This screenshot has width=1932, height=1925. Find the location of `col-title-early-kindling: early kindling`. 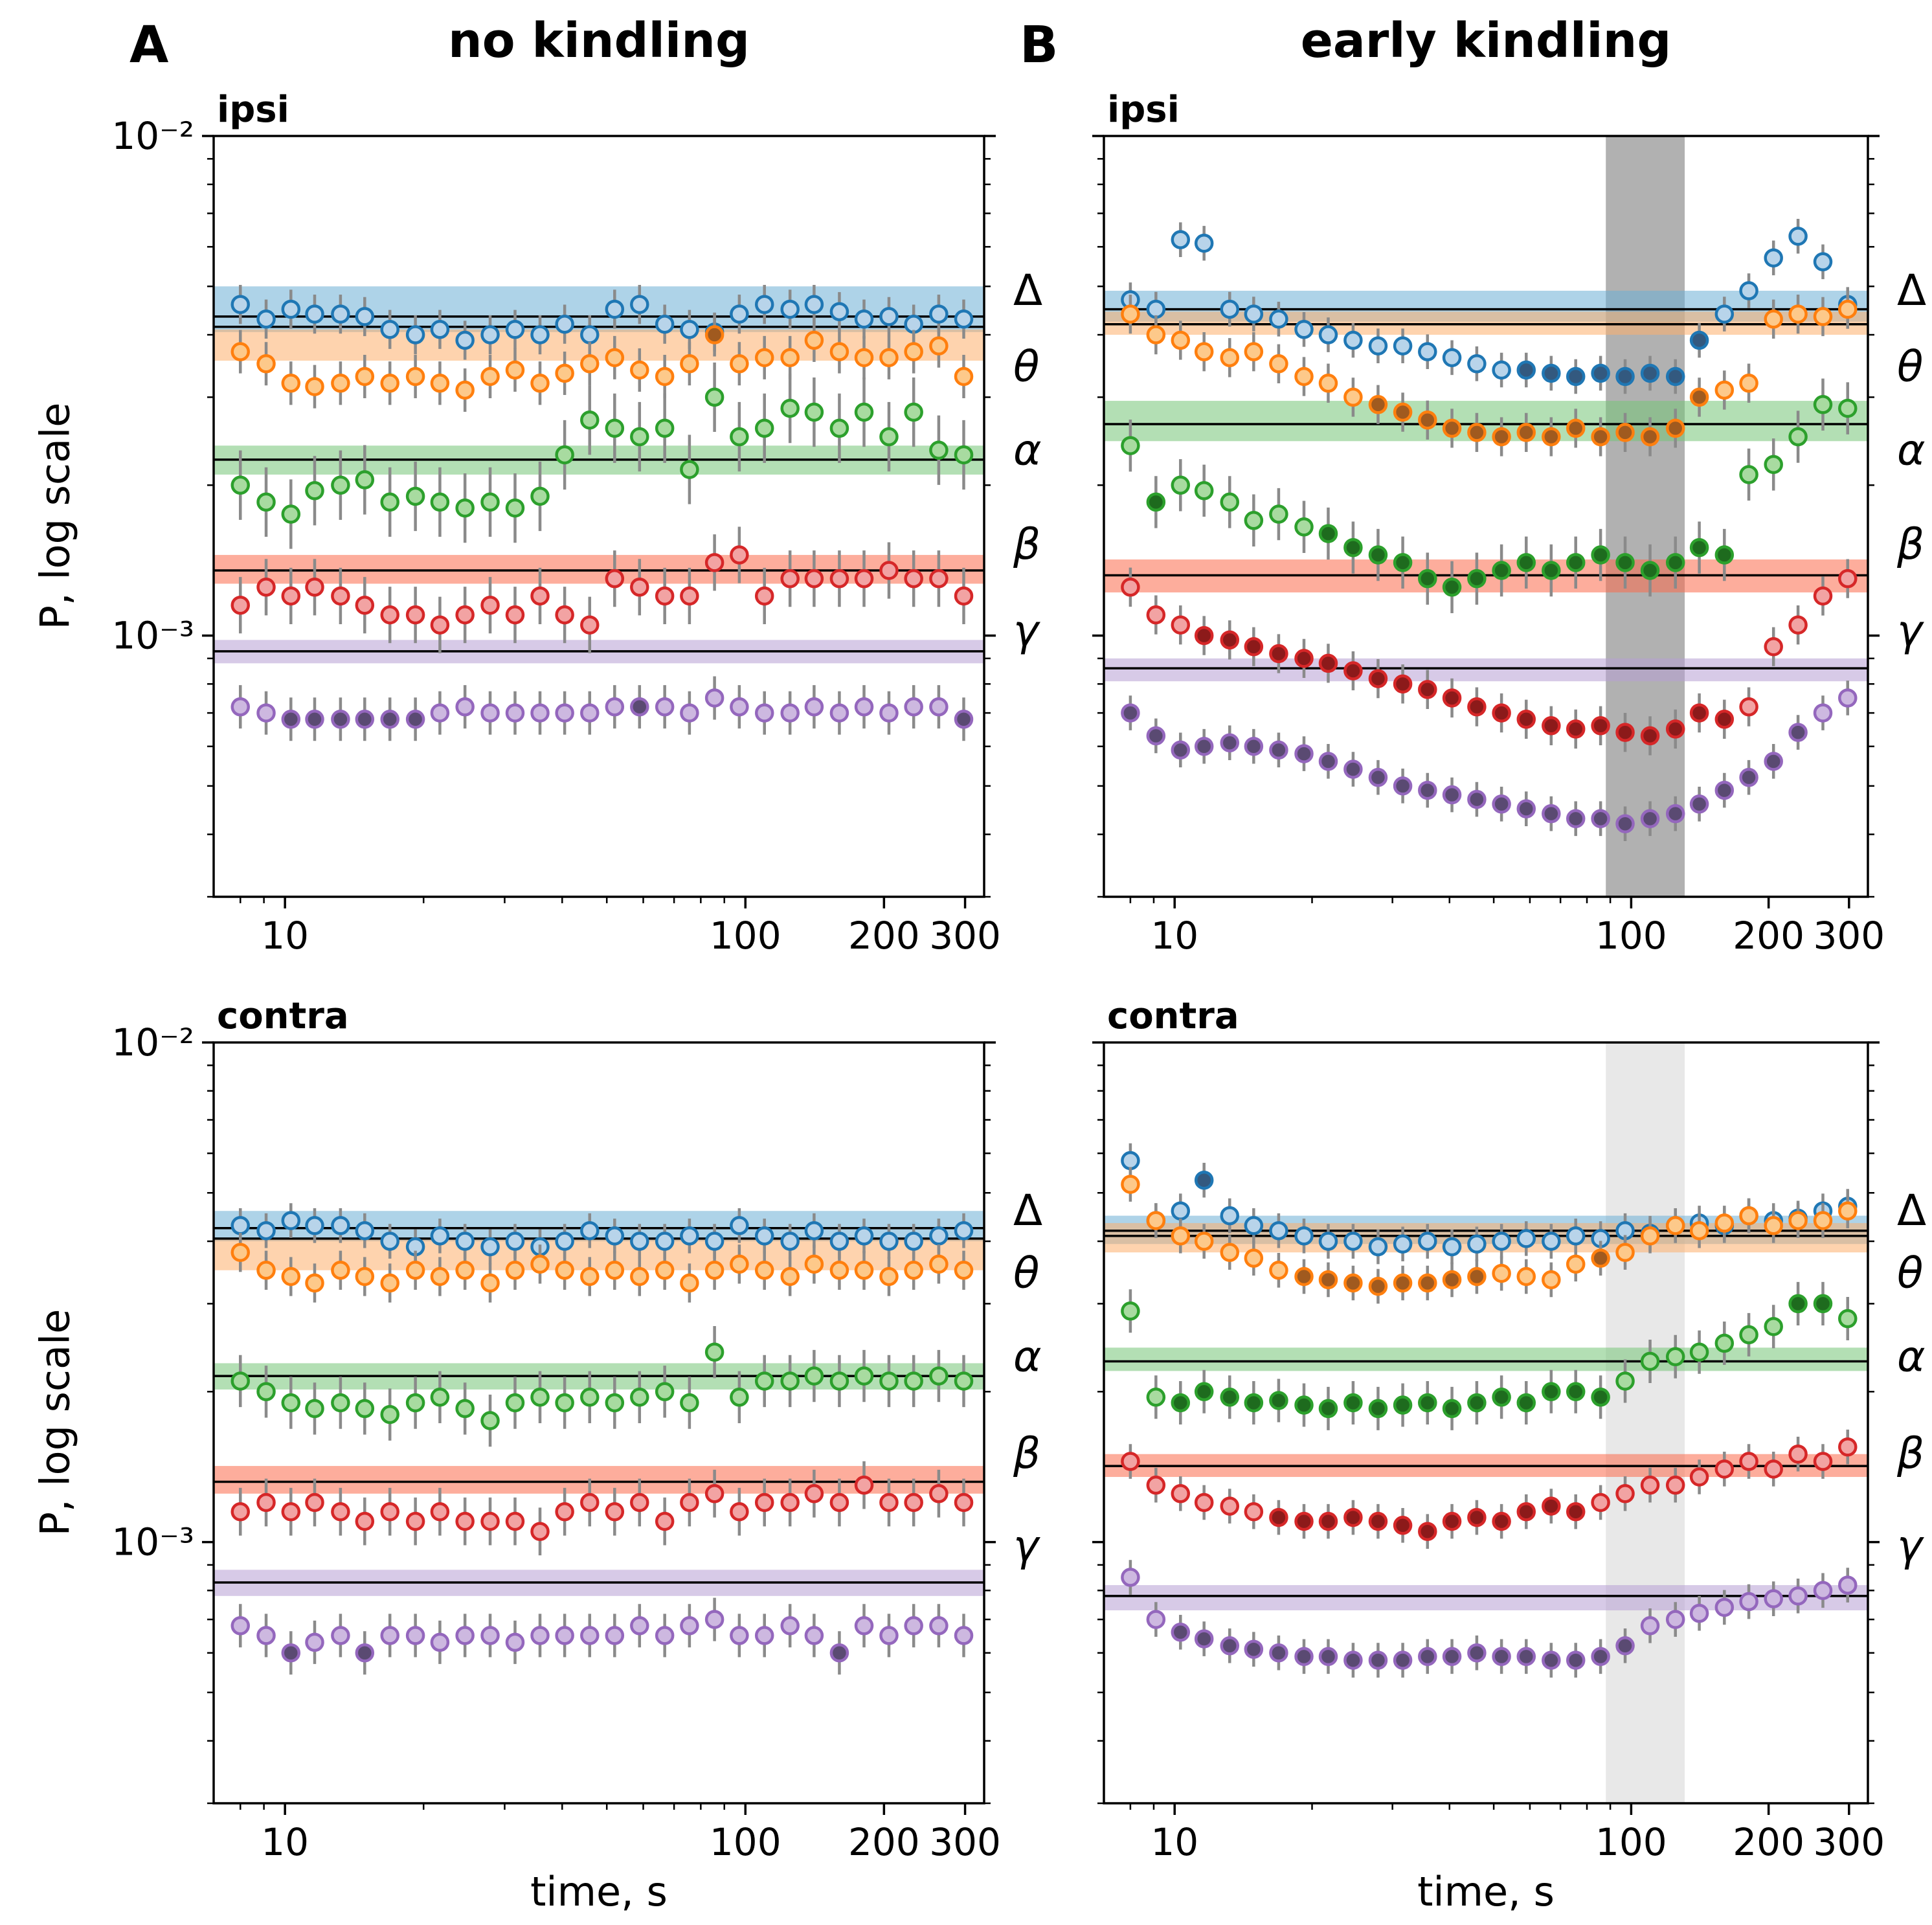

col-title-early-kindling: early kindling is located at coordinates (1486, 41).